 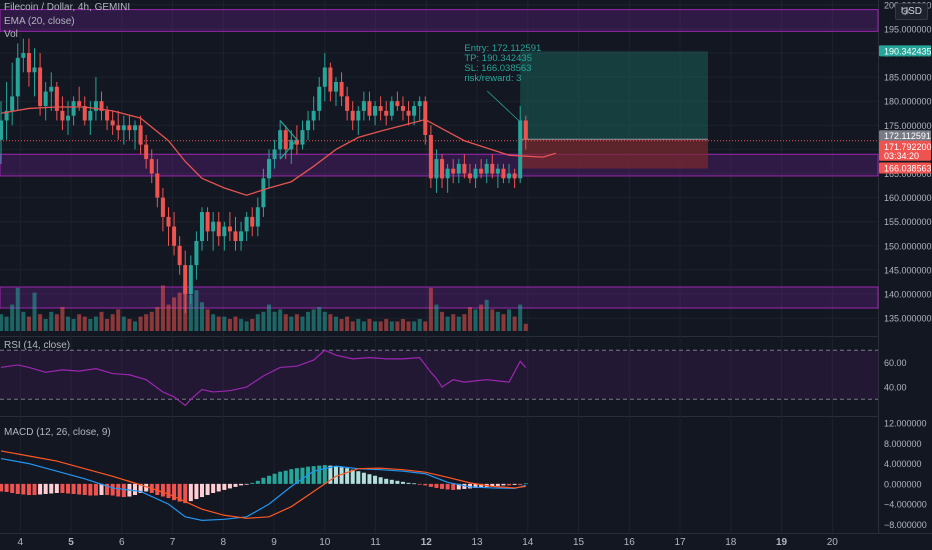 I want to click on position-annotation: TP: 190.342435, so click(x=498, y=58).